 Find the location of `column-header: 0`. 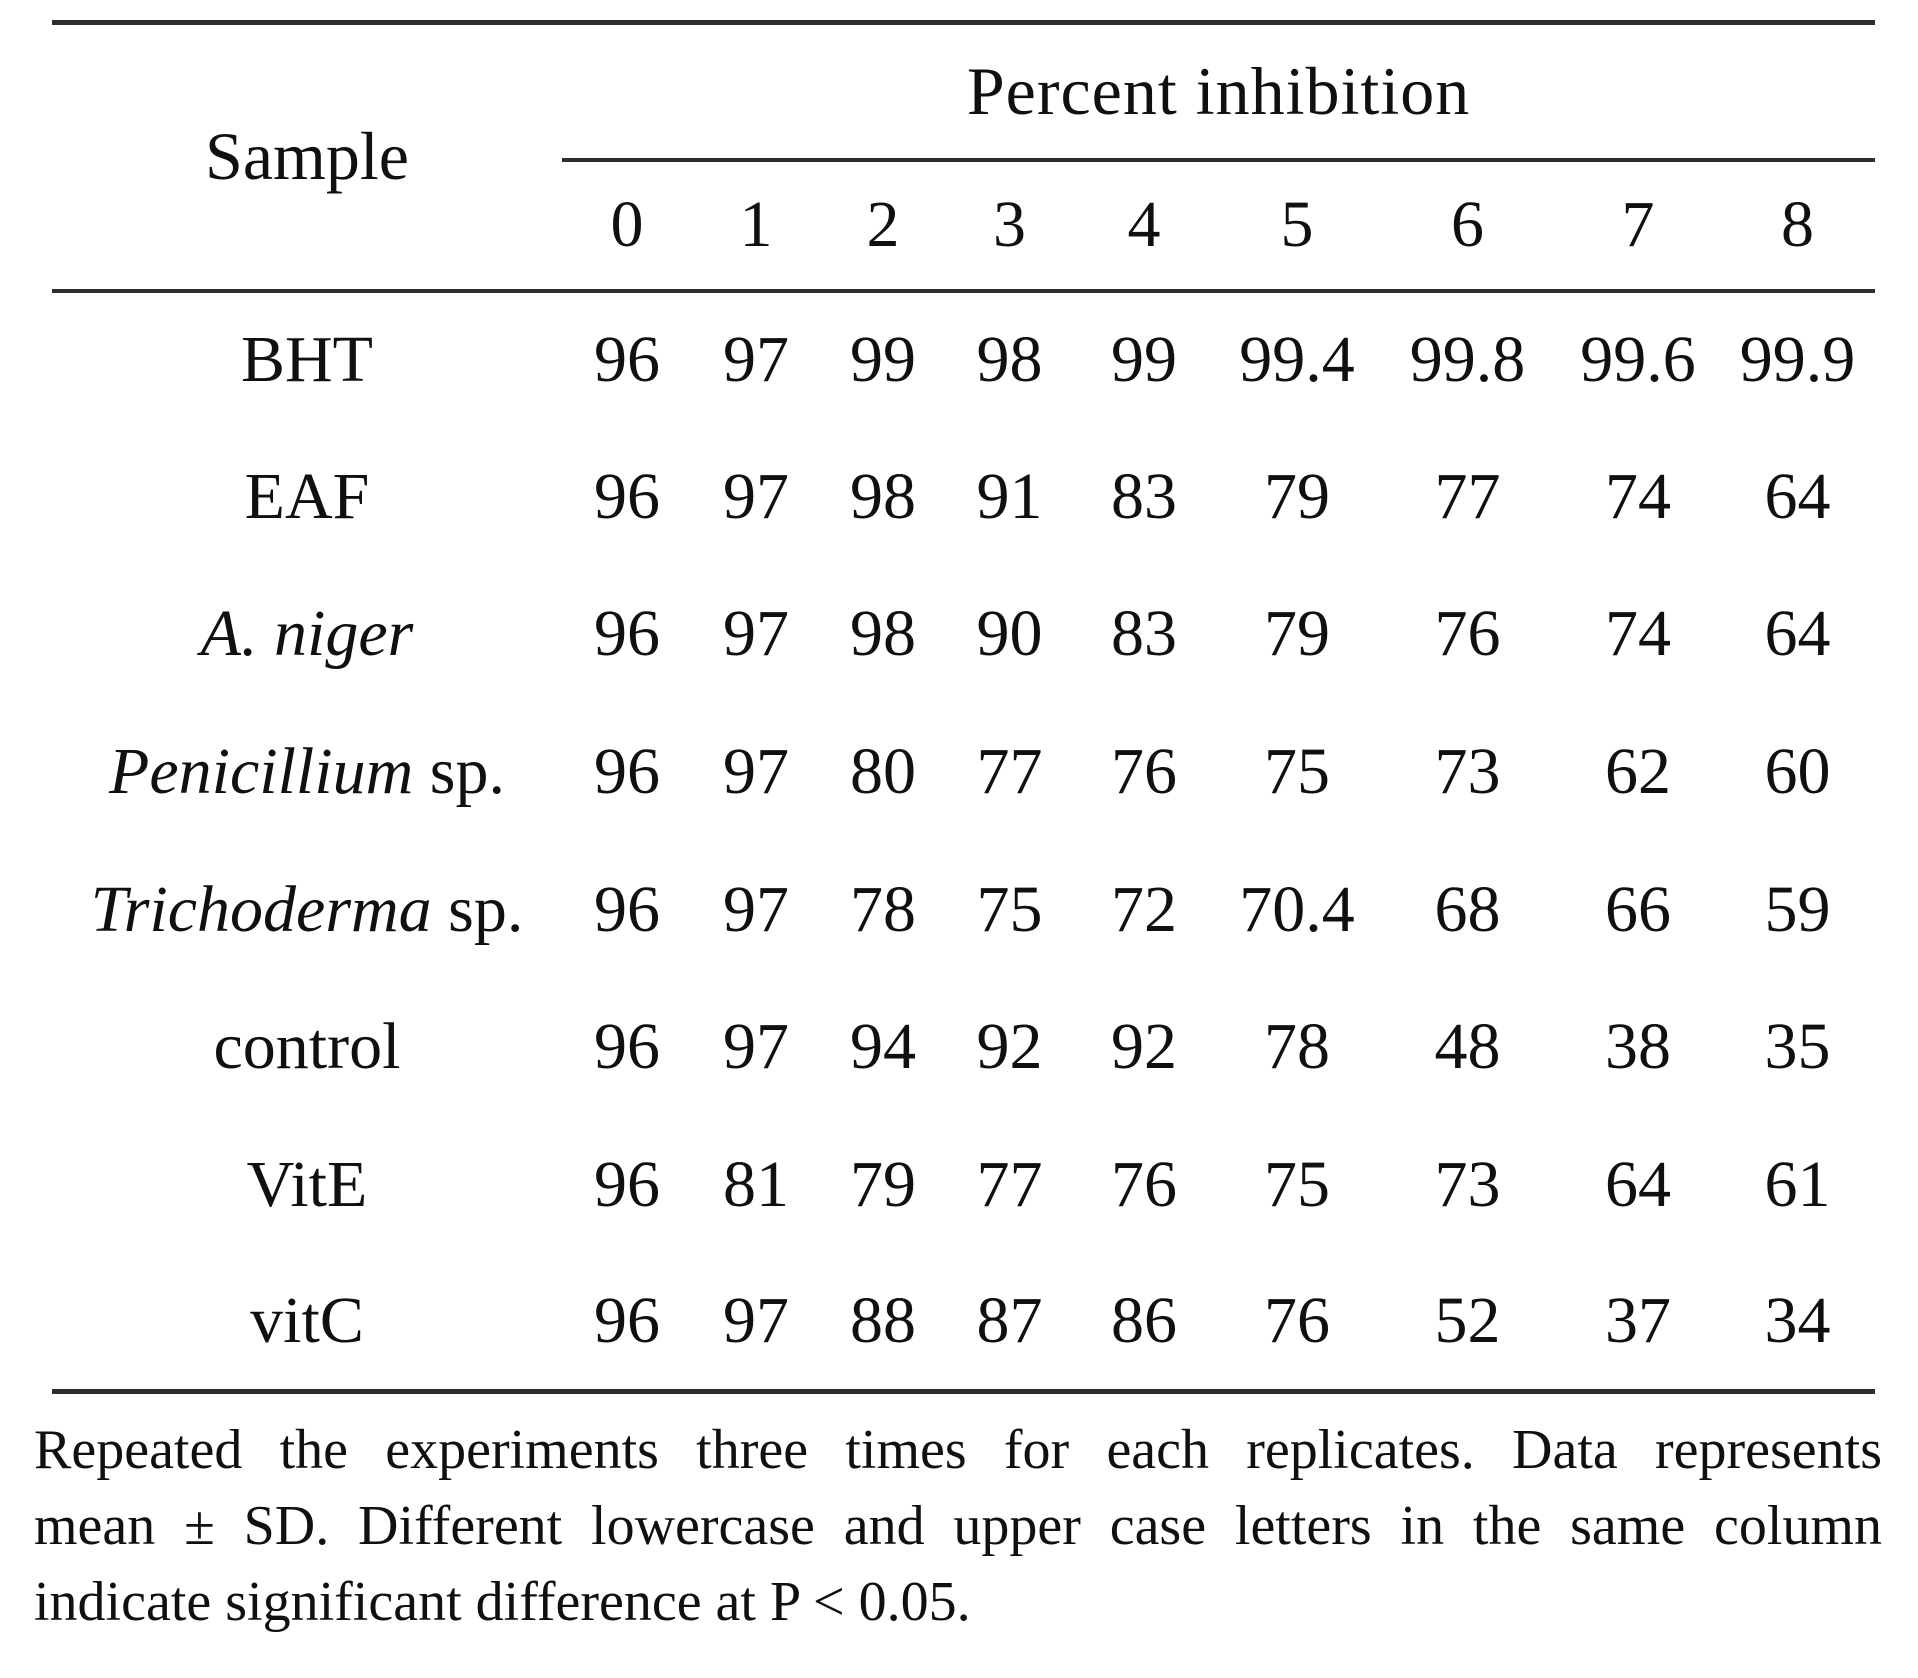

column-header: 0 is located at coordinates (627, 226).